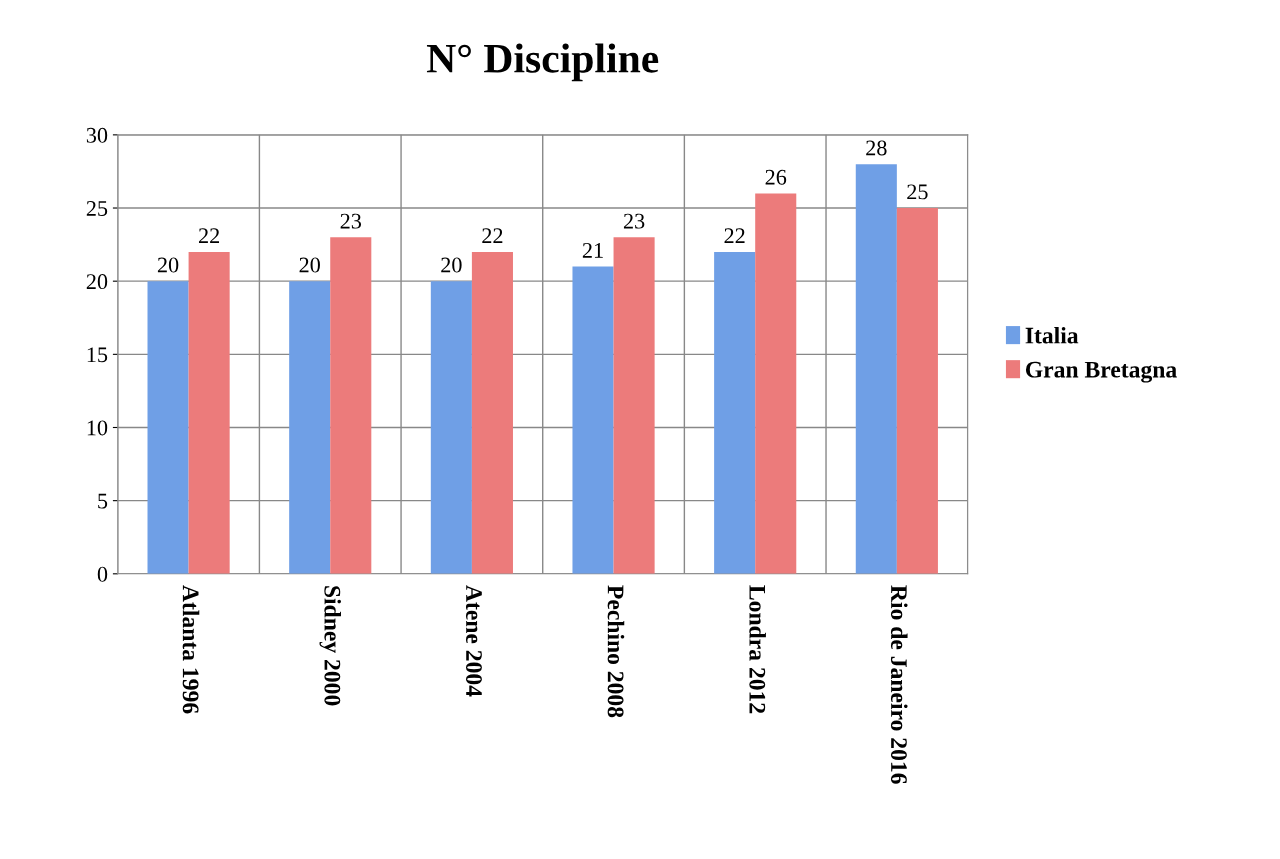 The width and height of the screenshot is (1280, 859). What do you see at coordinates (473, 641) in the screenshot?
I see `x-tick-label: Atene 2004` at bounding box center [473, 641].